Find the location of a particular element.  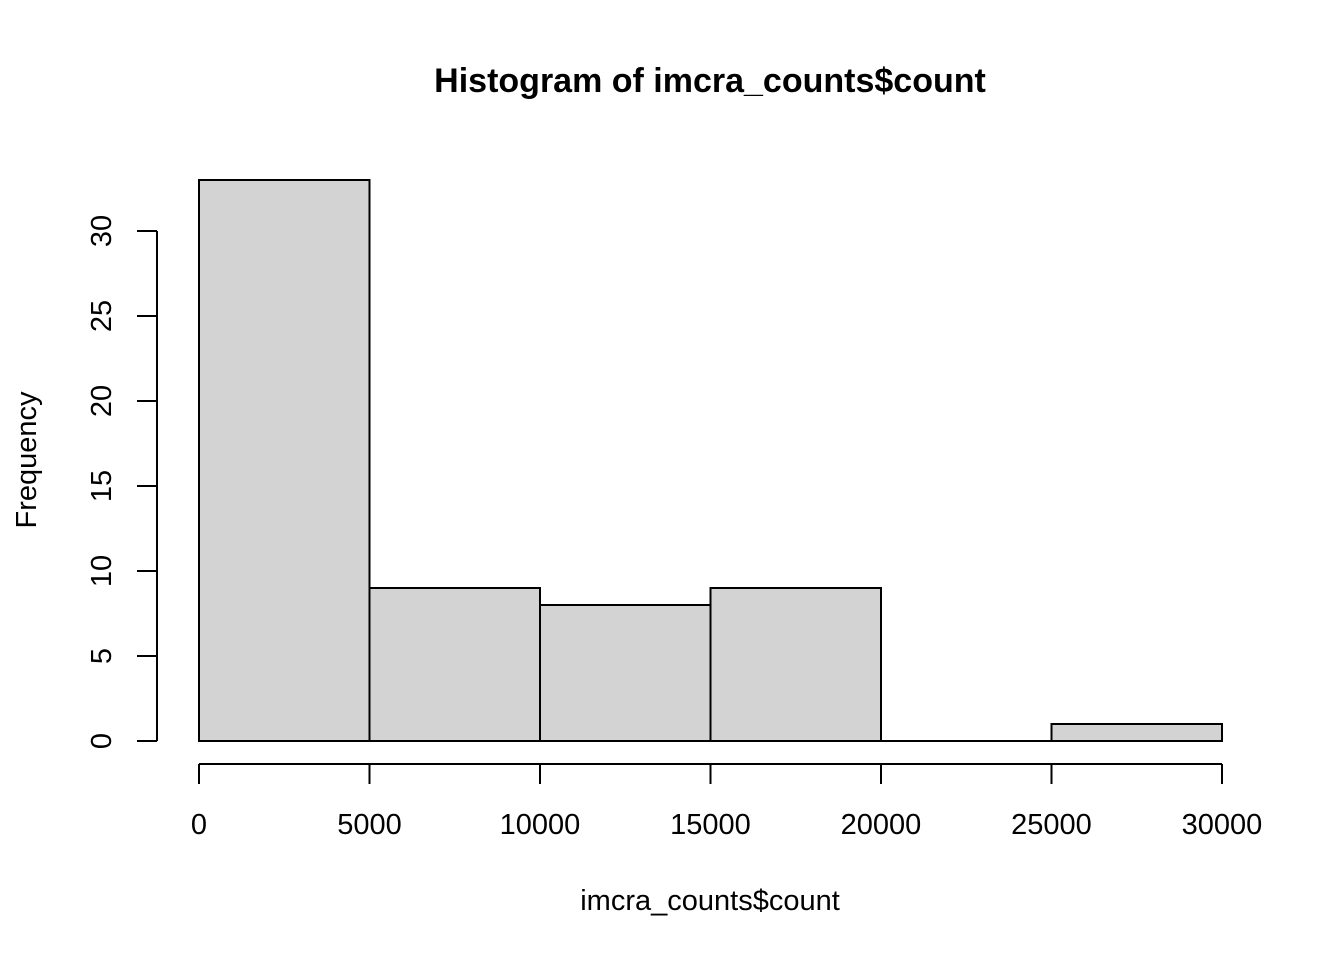

y-tick-label: 20 is located at coordinates (102, 401).